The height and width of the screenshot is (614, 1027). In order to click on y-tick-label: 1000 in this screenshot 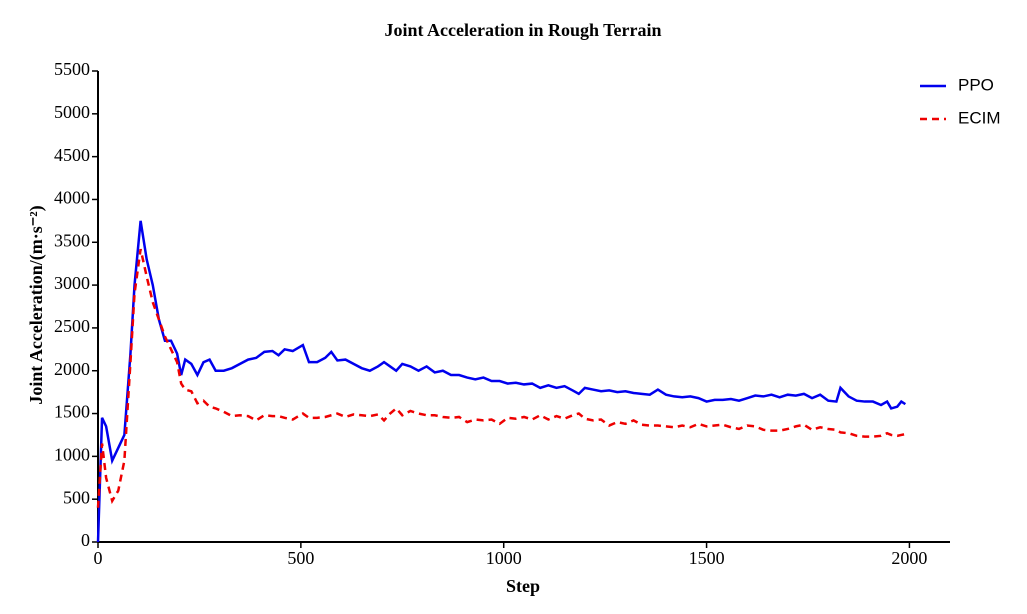, I will do `click(72, 454)`.